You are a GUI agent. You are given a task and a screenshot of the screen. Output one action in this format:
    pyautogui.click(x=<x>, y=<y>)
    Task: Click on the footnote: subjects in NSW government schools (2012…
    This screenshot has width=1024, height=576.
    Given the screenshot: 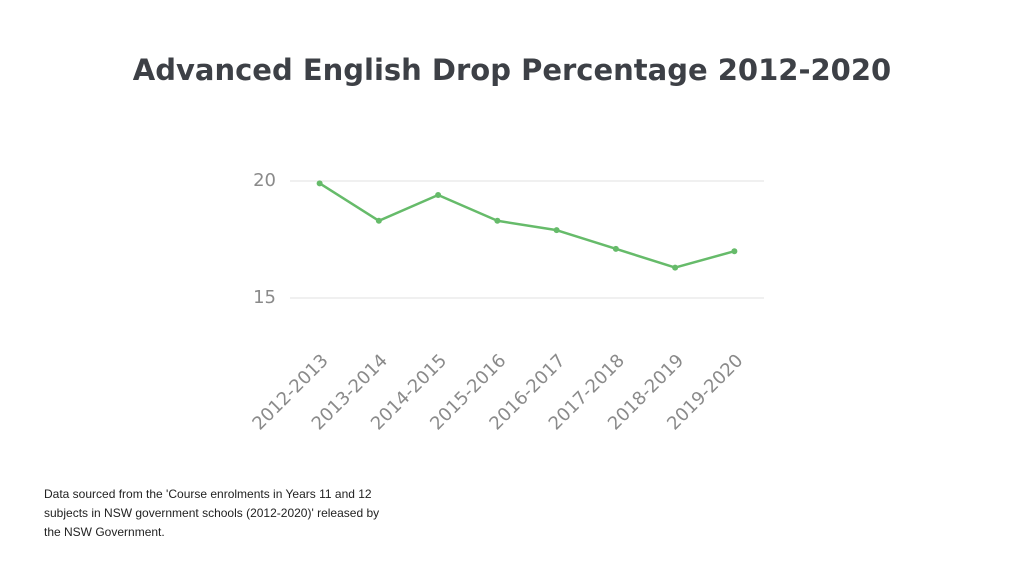 What is the action you would take?
    pyautogui.click(x=211, y=513)
    